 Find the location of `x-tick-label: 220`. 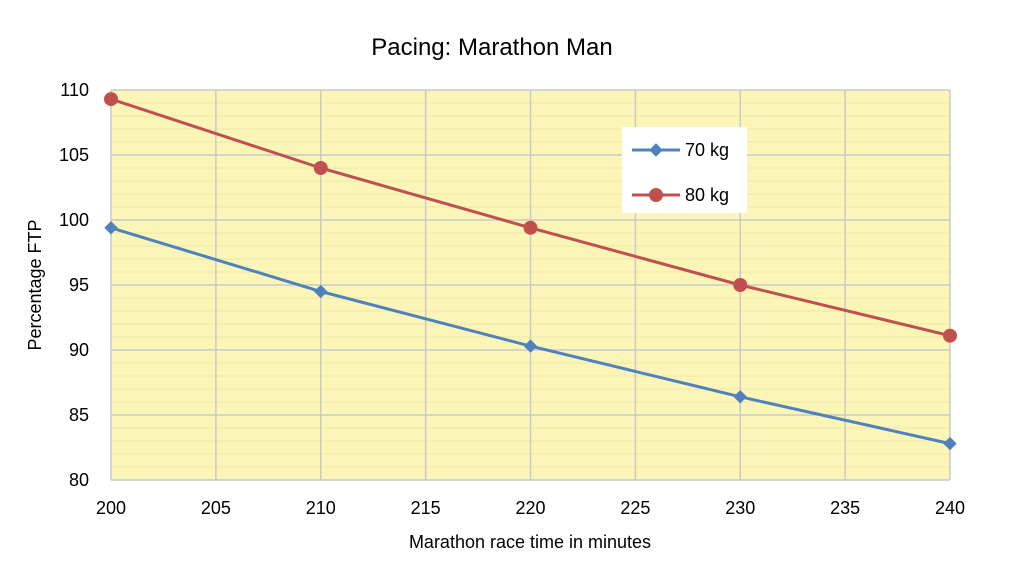

x-tick-label: 220 is located at coordinates (530, 508).